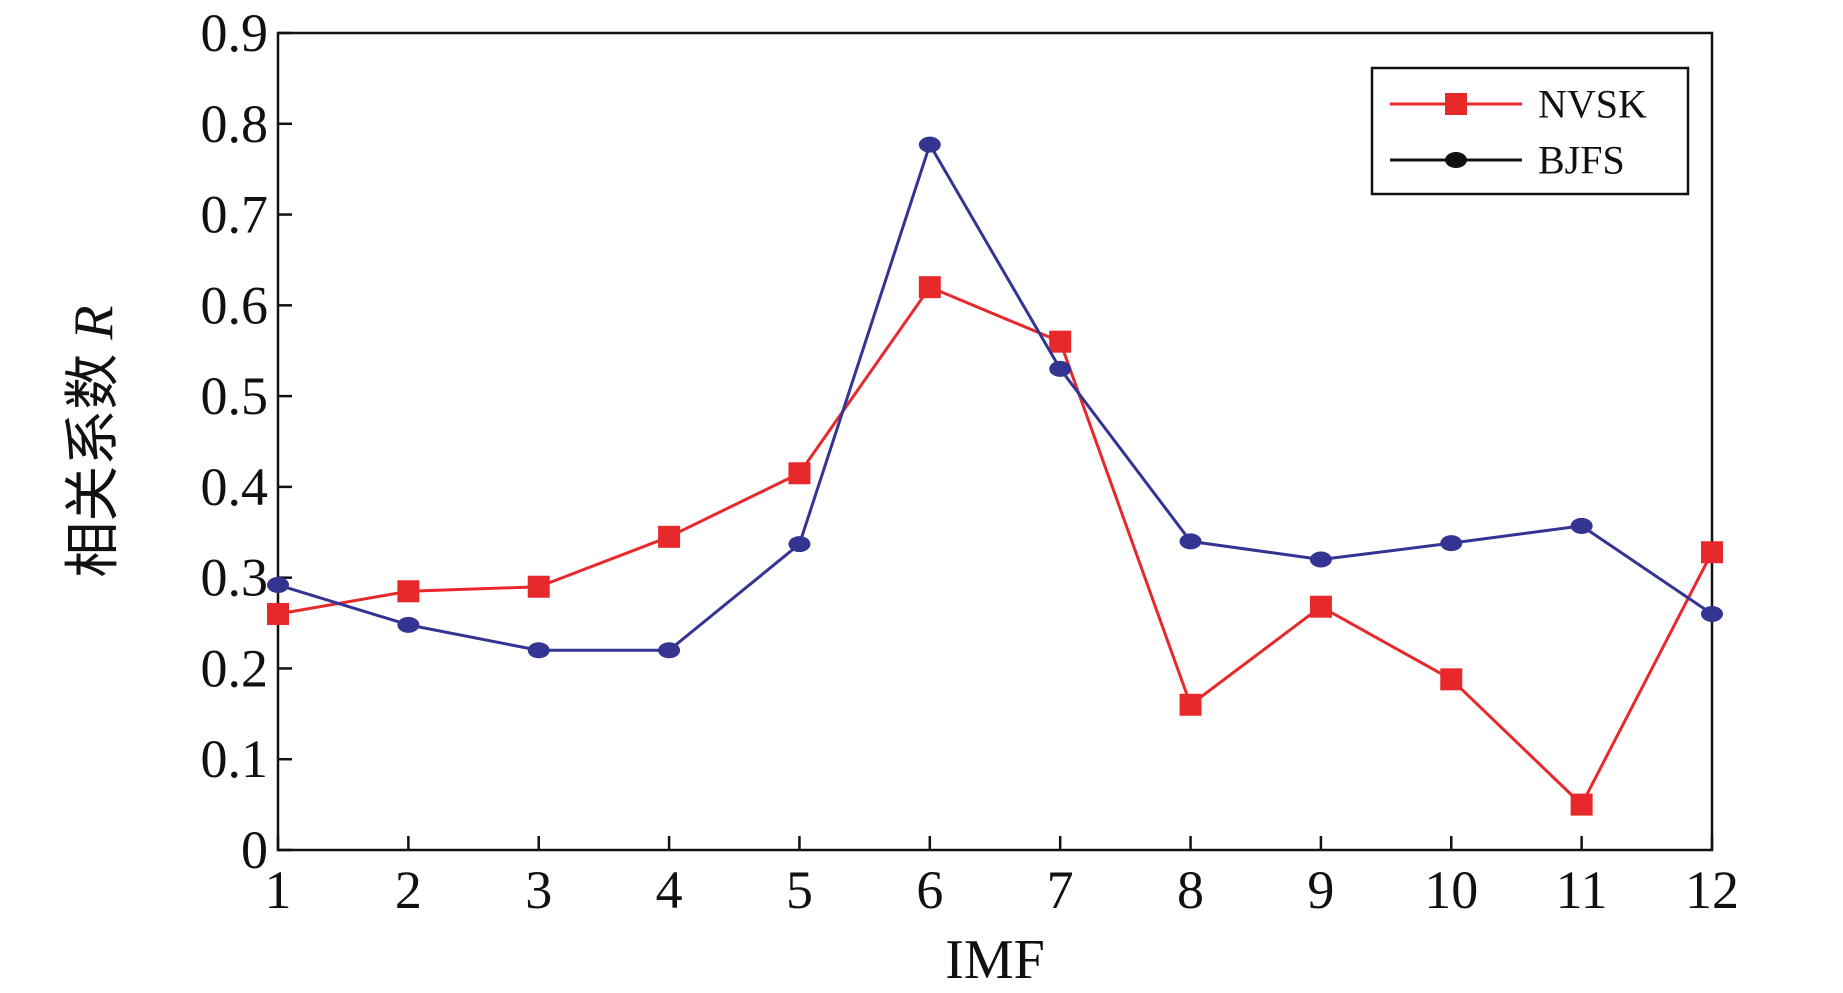 This screenshot has width=1843, height=993. Describe the element at coordinates (1712, 890) in the screenshot. I see `x-tick-label: 12` at that location.